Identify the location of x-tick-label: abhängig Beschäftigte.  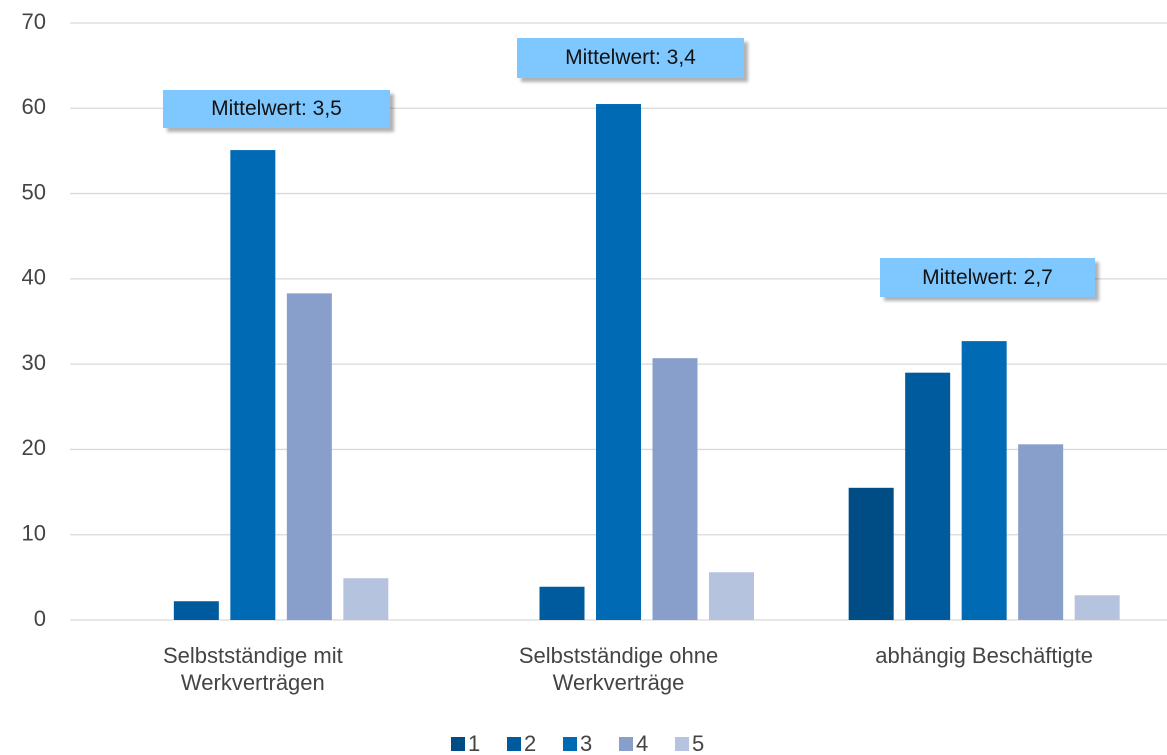
(984, 655).